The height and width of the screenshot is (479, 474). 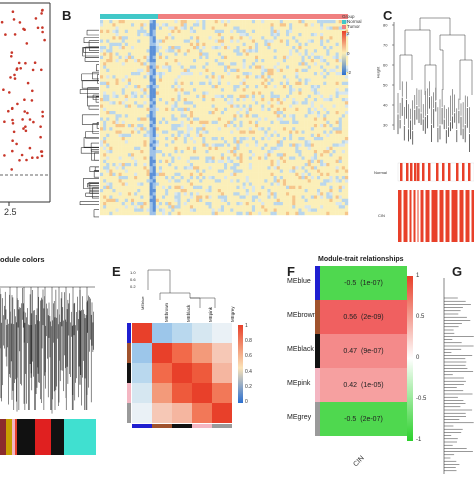 What do you see at coordinates (385, 105) in the screenshot?
I see `y-tick-label: 40` at bounding box center [385, 105].